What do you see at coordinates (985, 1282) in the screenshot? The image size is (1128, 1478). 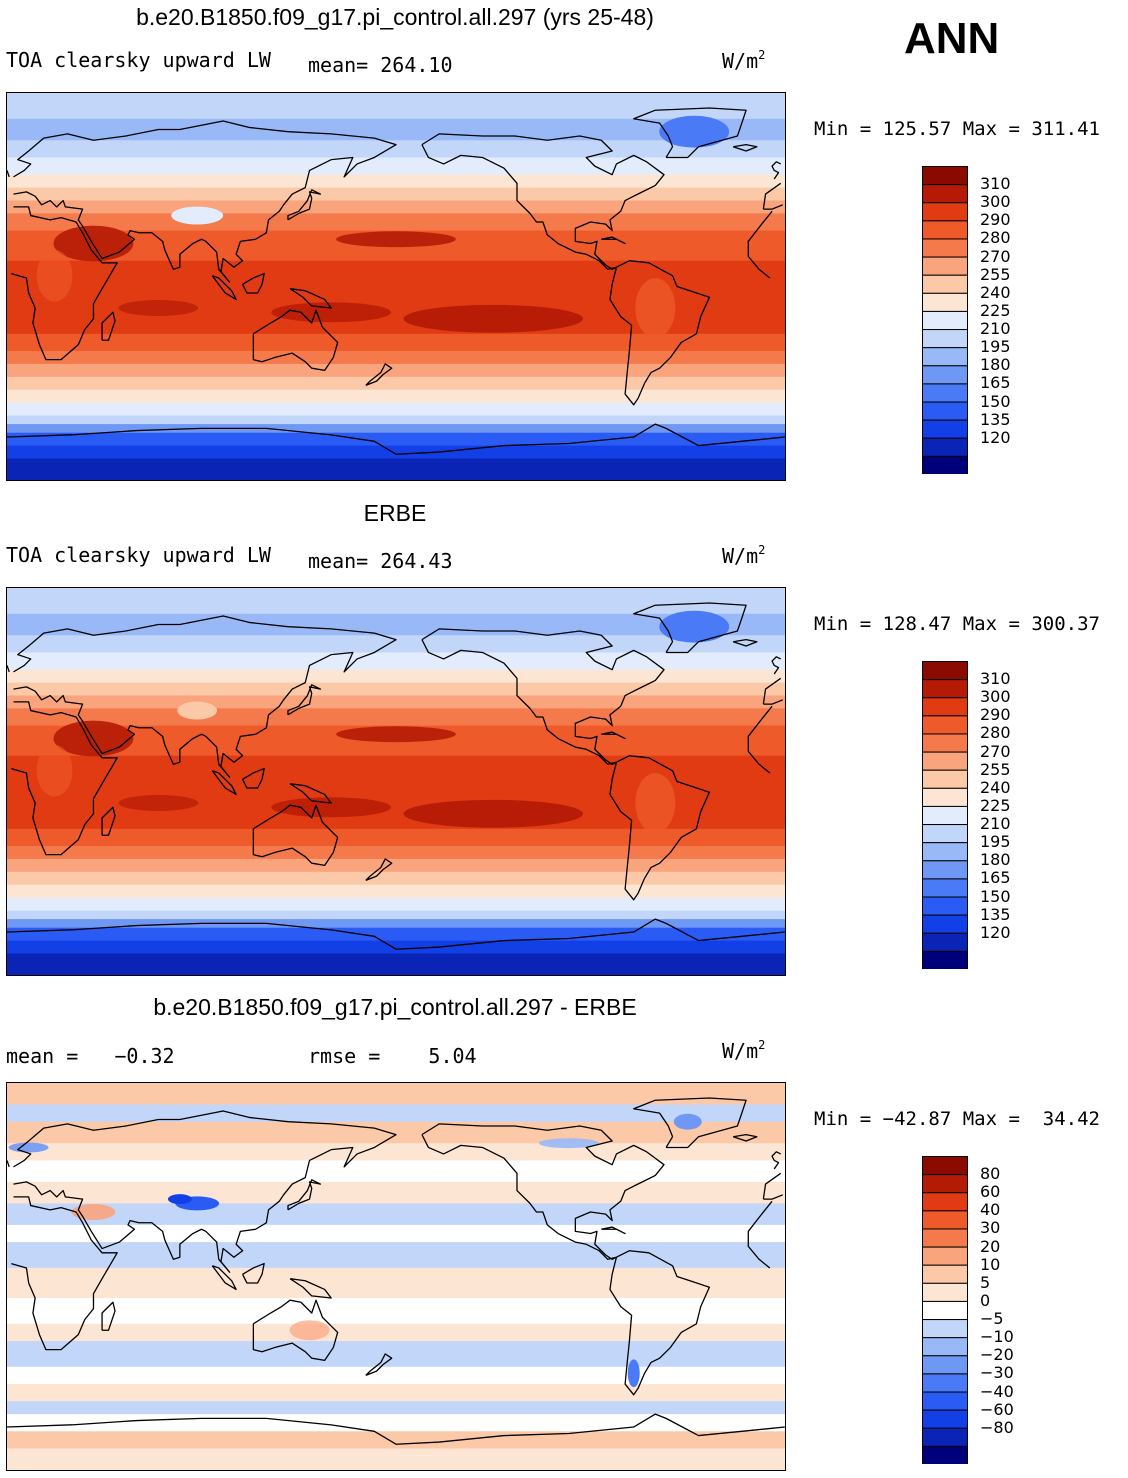 I see `colorbar-tick-label: 5` at bounding box center [985, 1282].